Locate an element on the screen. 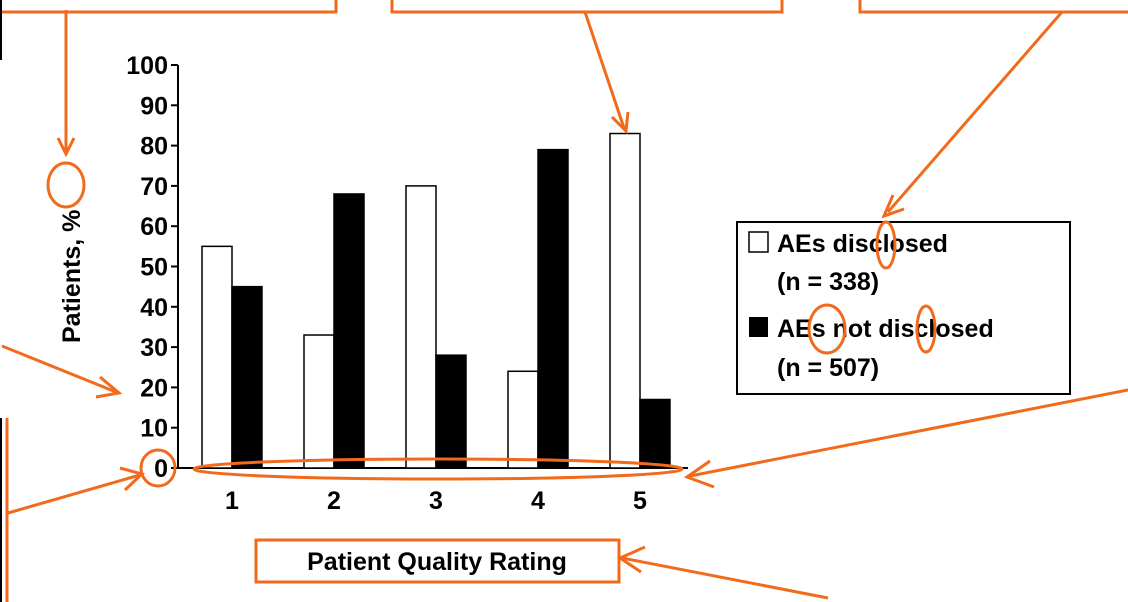 This screenshot has height=602, width=1128. arrow-xaxis-line is located at coordinates (908, 433).